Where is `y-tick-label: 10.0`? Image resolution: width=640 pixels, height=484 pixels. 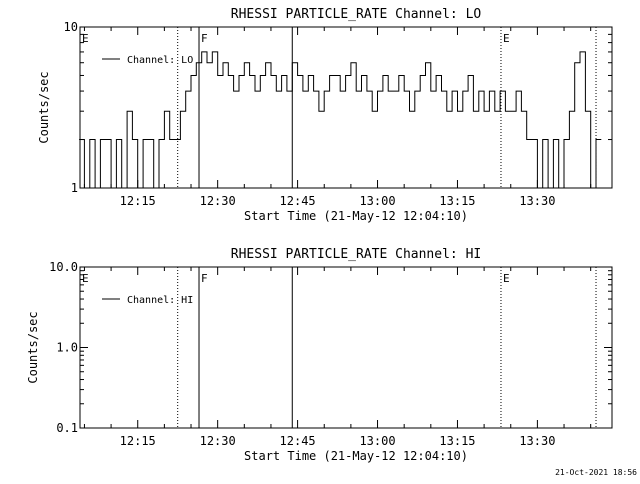
y-tick-label: 10.0 is located at coordinates (63, 267).